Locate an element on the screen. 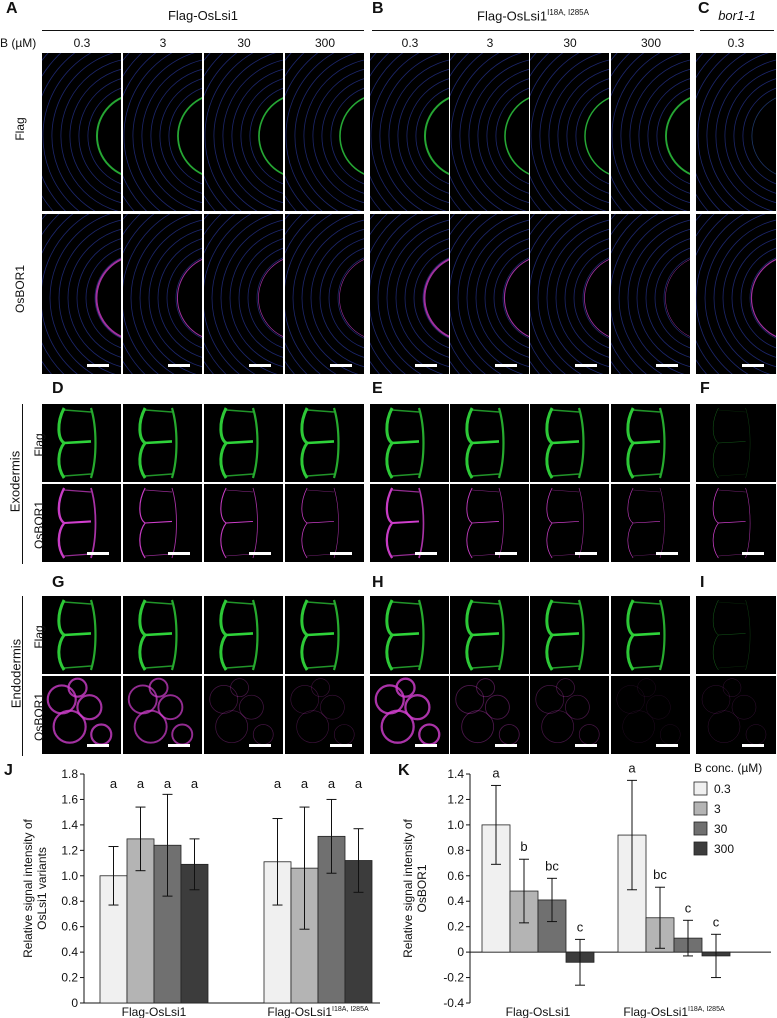 Image resolution: width=777 pixels, height=1018 pixels. legend-label-0: 0.3 is located at coordinates (722, 789).